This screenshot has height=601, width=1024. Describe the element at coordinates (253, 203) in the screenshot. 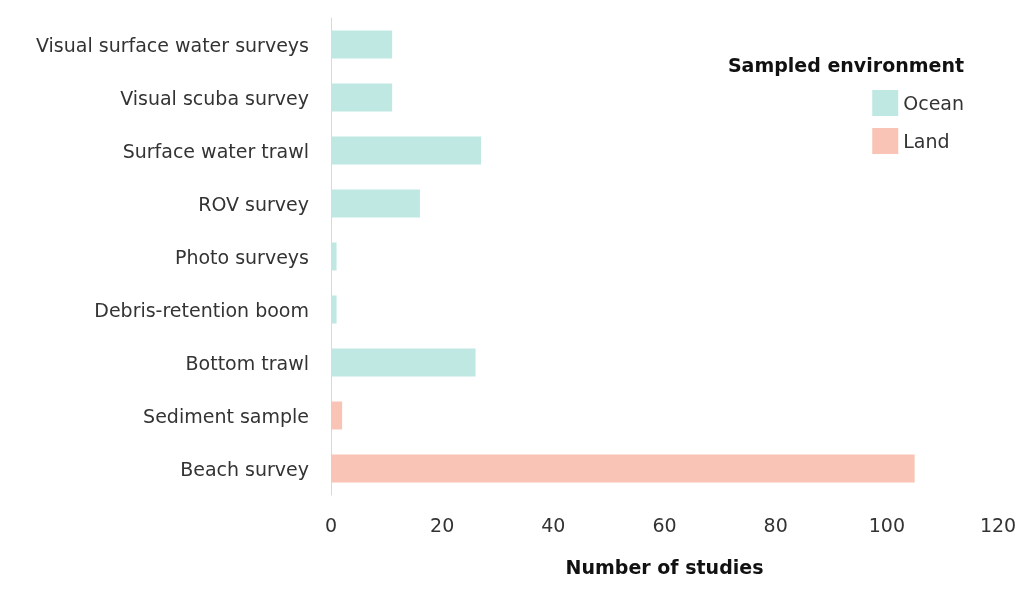

I see `y-tick-label: ROV survey` at that location.